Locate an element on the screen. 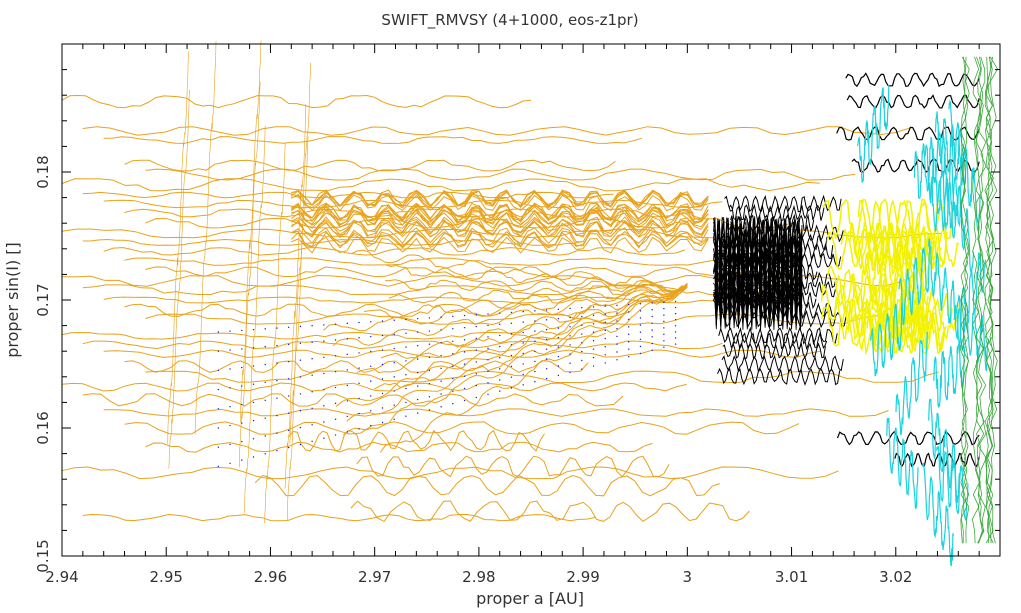 The width and height of the screenshot is (1021, 613). y-tick-label: 0.18 is located at coordinates (43, 171).